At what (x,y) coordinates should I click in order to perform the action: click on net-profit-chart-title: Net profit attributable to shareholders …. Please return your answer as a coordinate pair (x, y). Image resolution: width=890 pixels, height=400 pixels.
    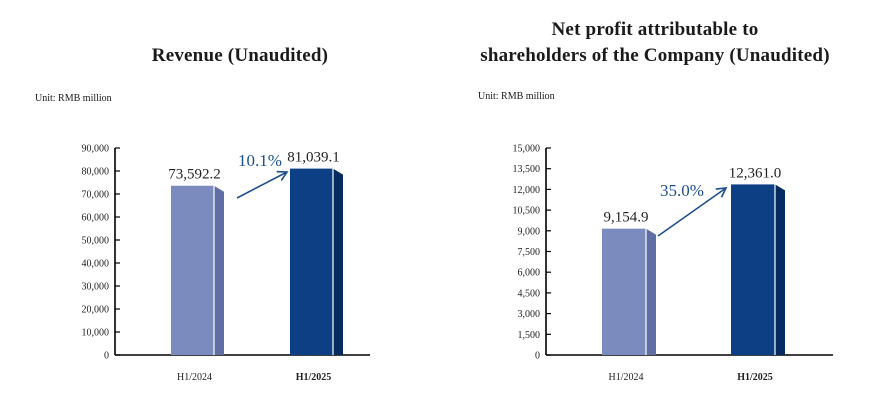
    Looking at the image, I should click on (655, 43).